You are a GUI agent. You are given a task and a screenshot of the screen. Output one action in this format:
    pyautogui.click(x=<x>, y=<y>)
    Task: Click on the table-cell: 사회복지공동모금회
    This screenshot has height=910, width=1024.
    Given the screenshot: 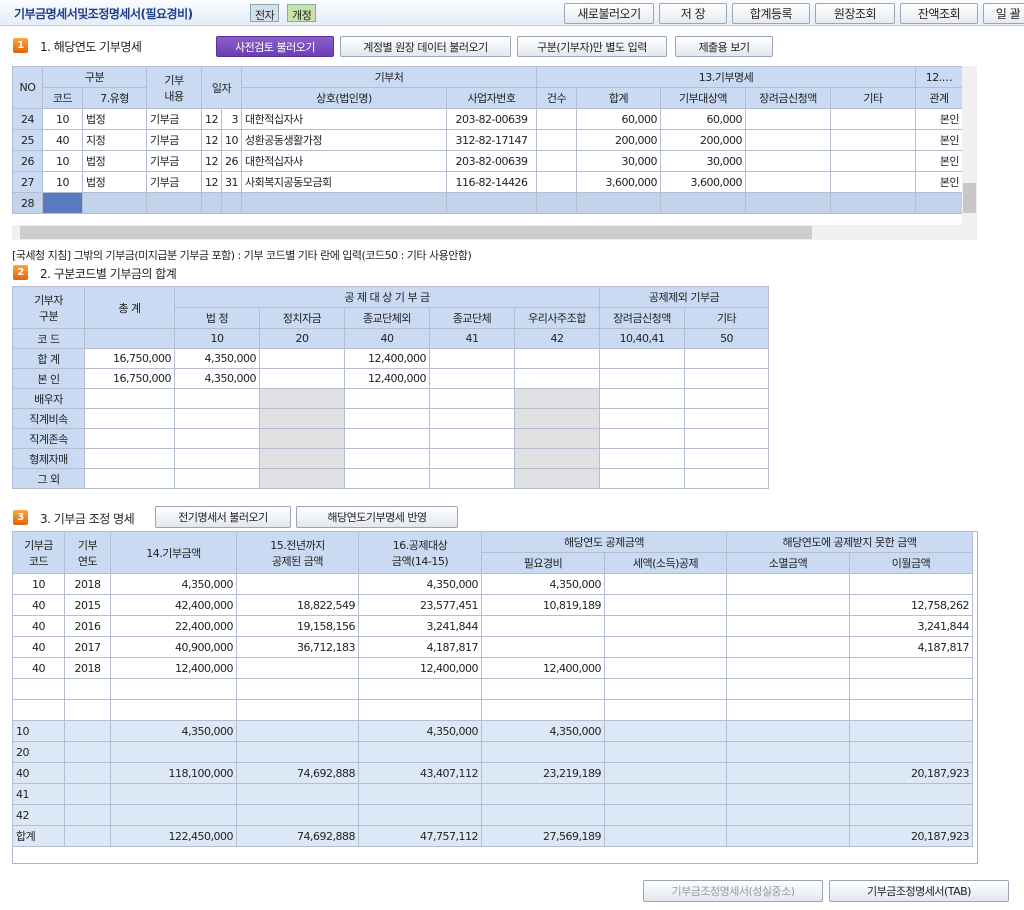 What is the action you would take?
    pyautogui.click(x=344, y=182)
    